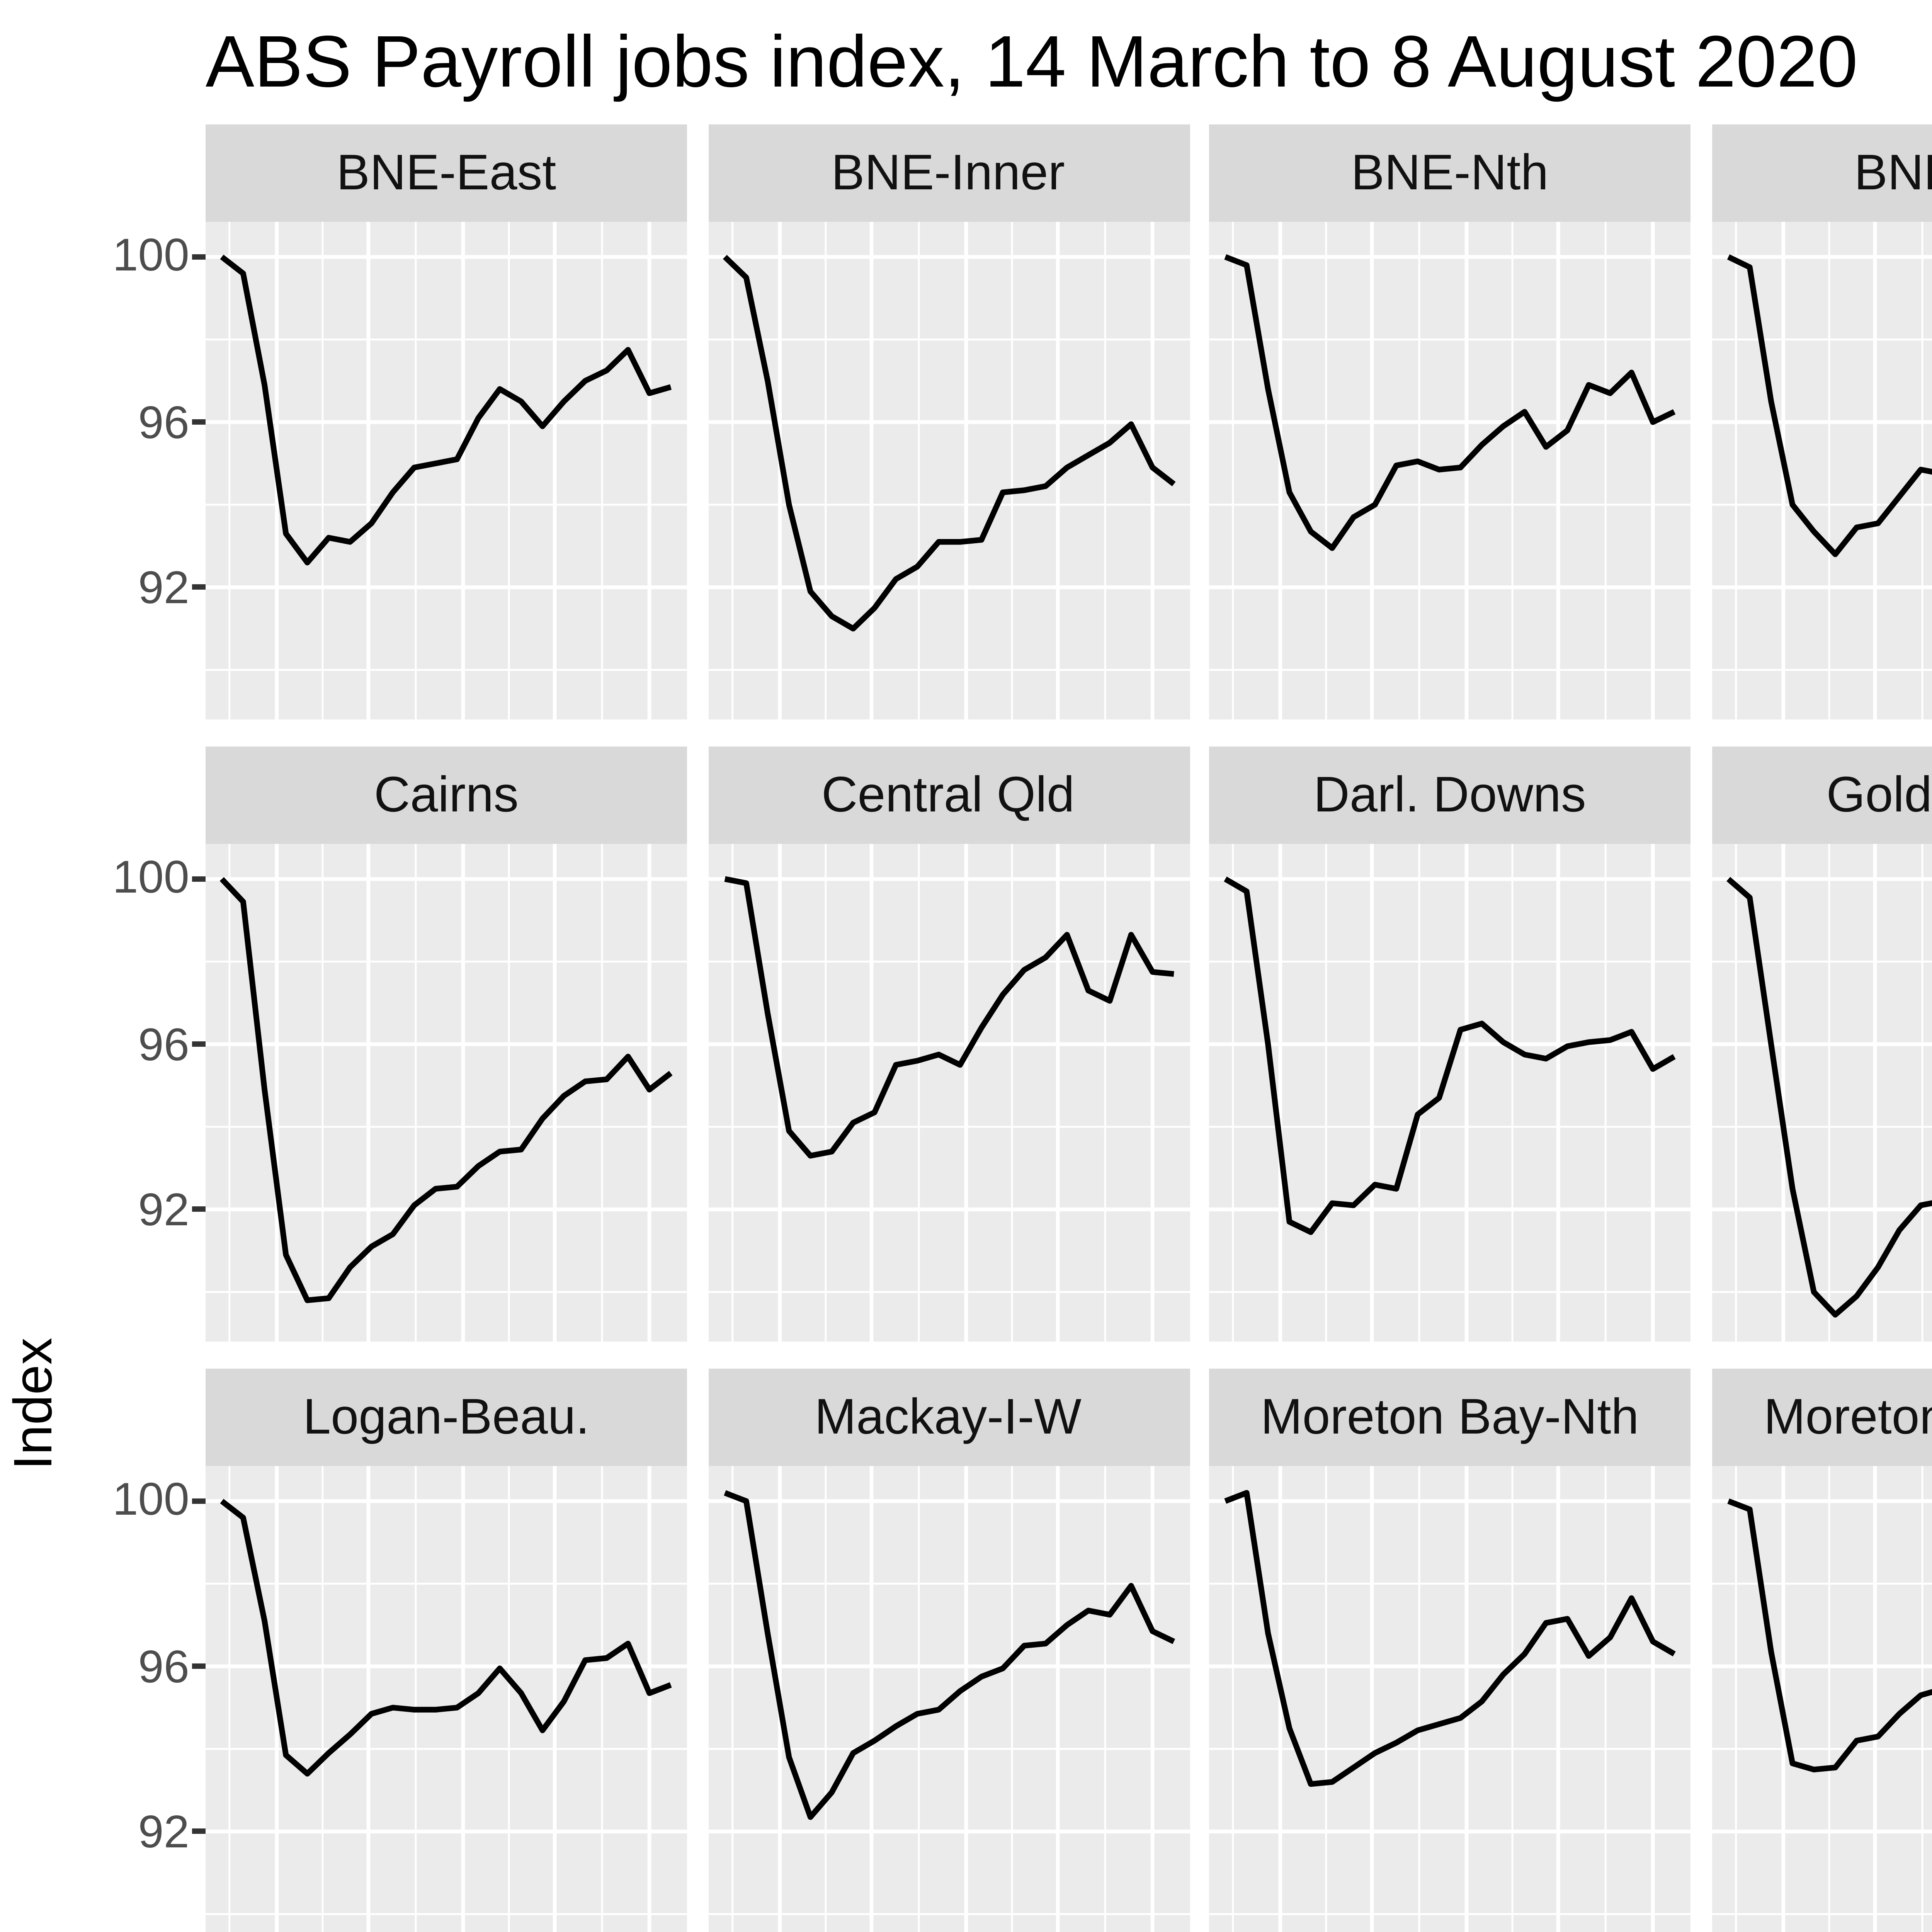 This screenshot has height=1932, width=1932. I want to click on facet-logan-beau-: Logan-Beau. 100 96 92, so click(400, 1651).